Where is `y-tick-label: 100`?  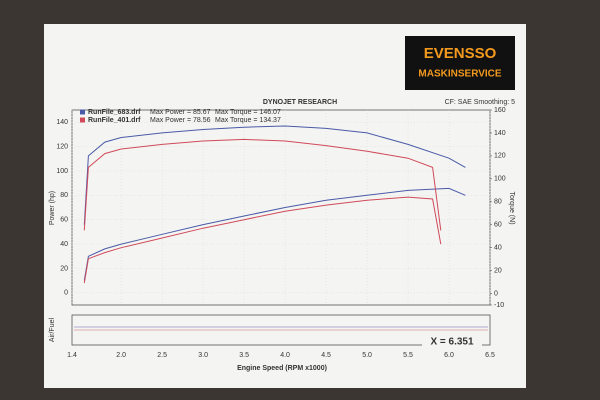 y-tick-label: 100 is located at coordinates (62, 171).